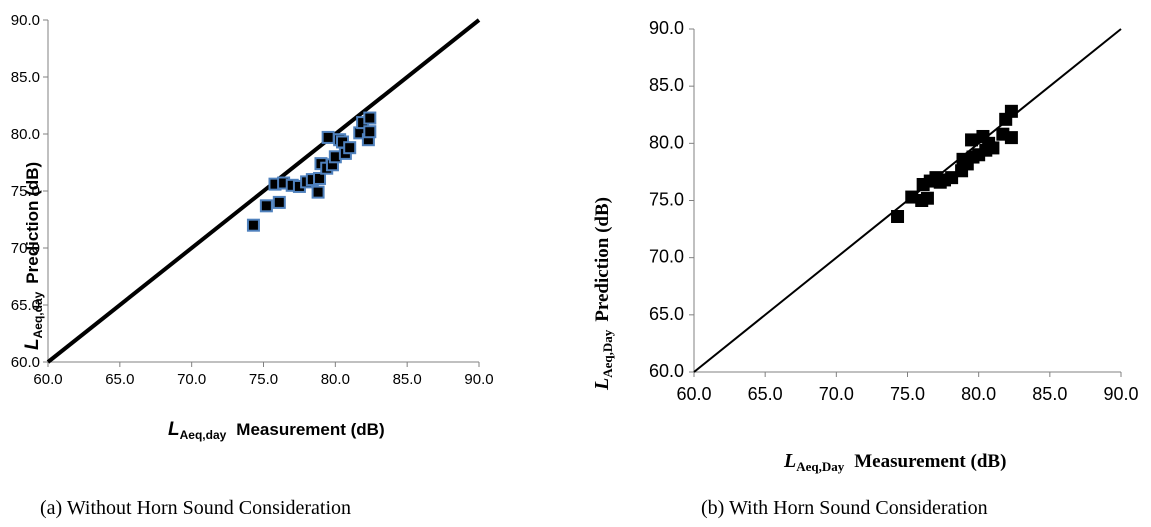 The height and width of the screenshot is (527, 1151). I want to click on panel-b-y-axis-title: LAeq,DayPrediction (dB), so click(603, 294).